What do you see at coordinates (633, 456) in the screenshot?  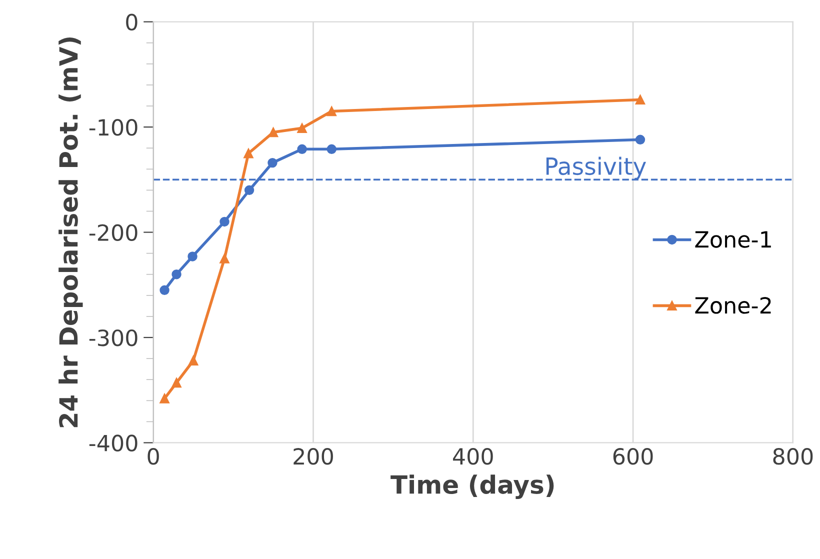 I see `x-tick-label: 600` at bounding box center [633, 456].